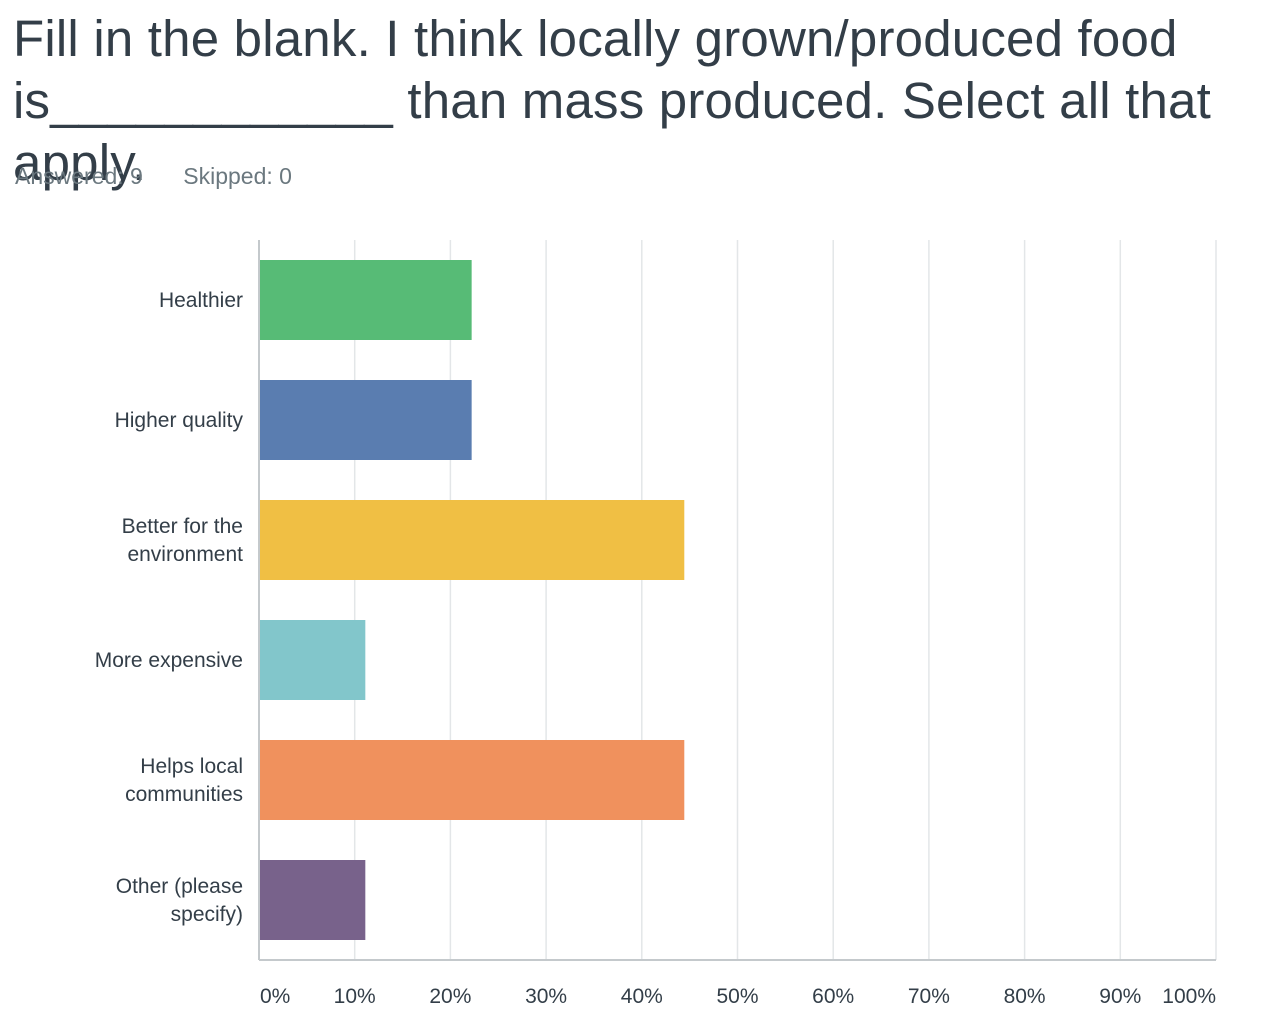  Describe the element at coordinates (1025, 996) in the screenshot. I see `x-tick-label: 80%` at that location.